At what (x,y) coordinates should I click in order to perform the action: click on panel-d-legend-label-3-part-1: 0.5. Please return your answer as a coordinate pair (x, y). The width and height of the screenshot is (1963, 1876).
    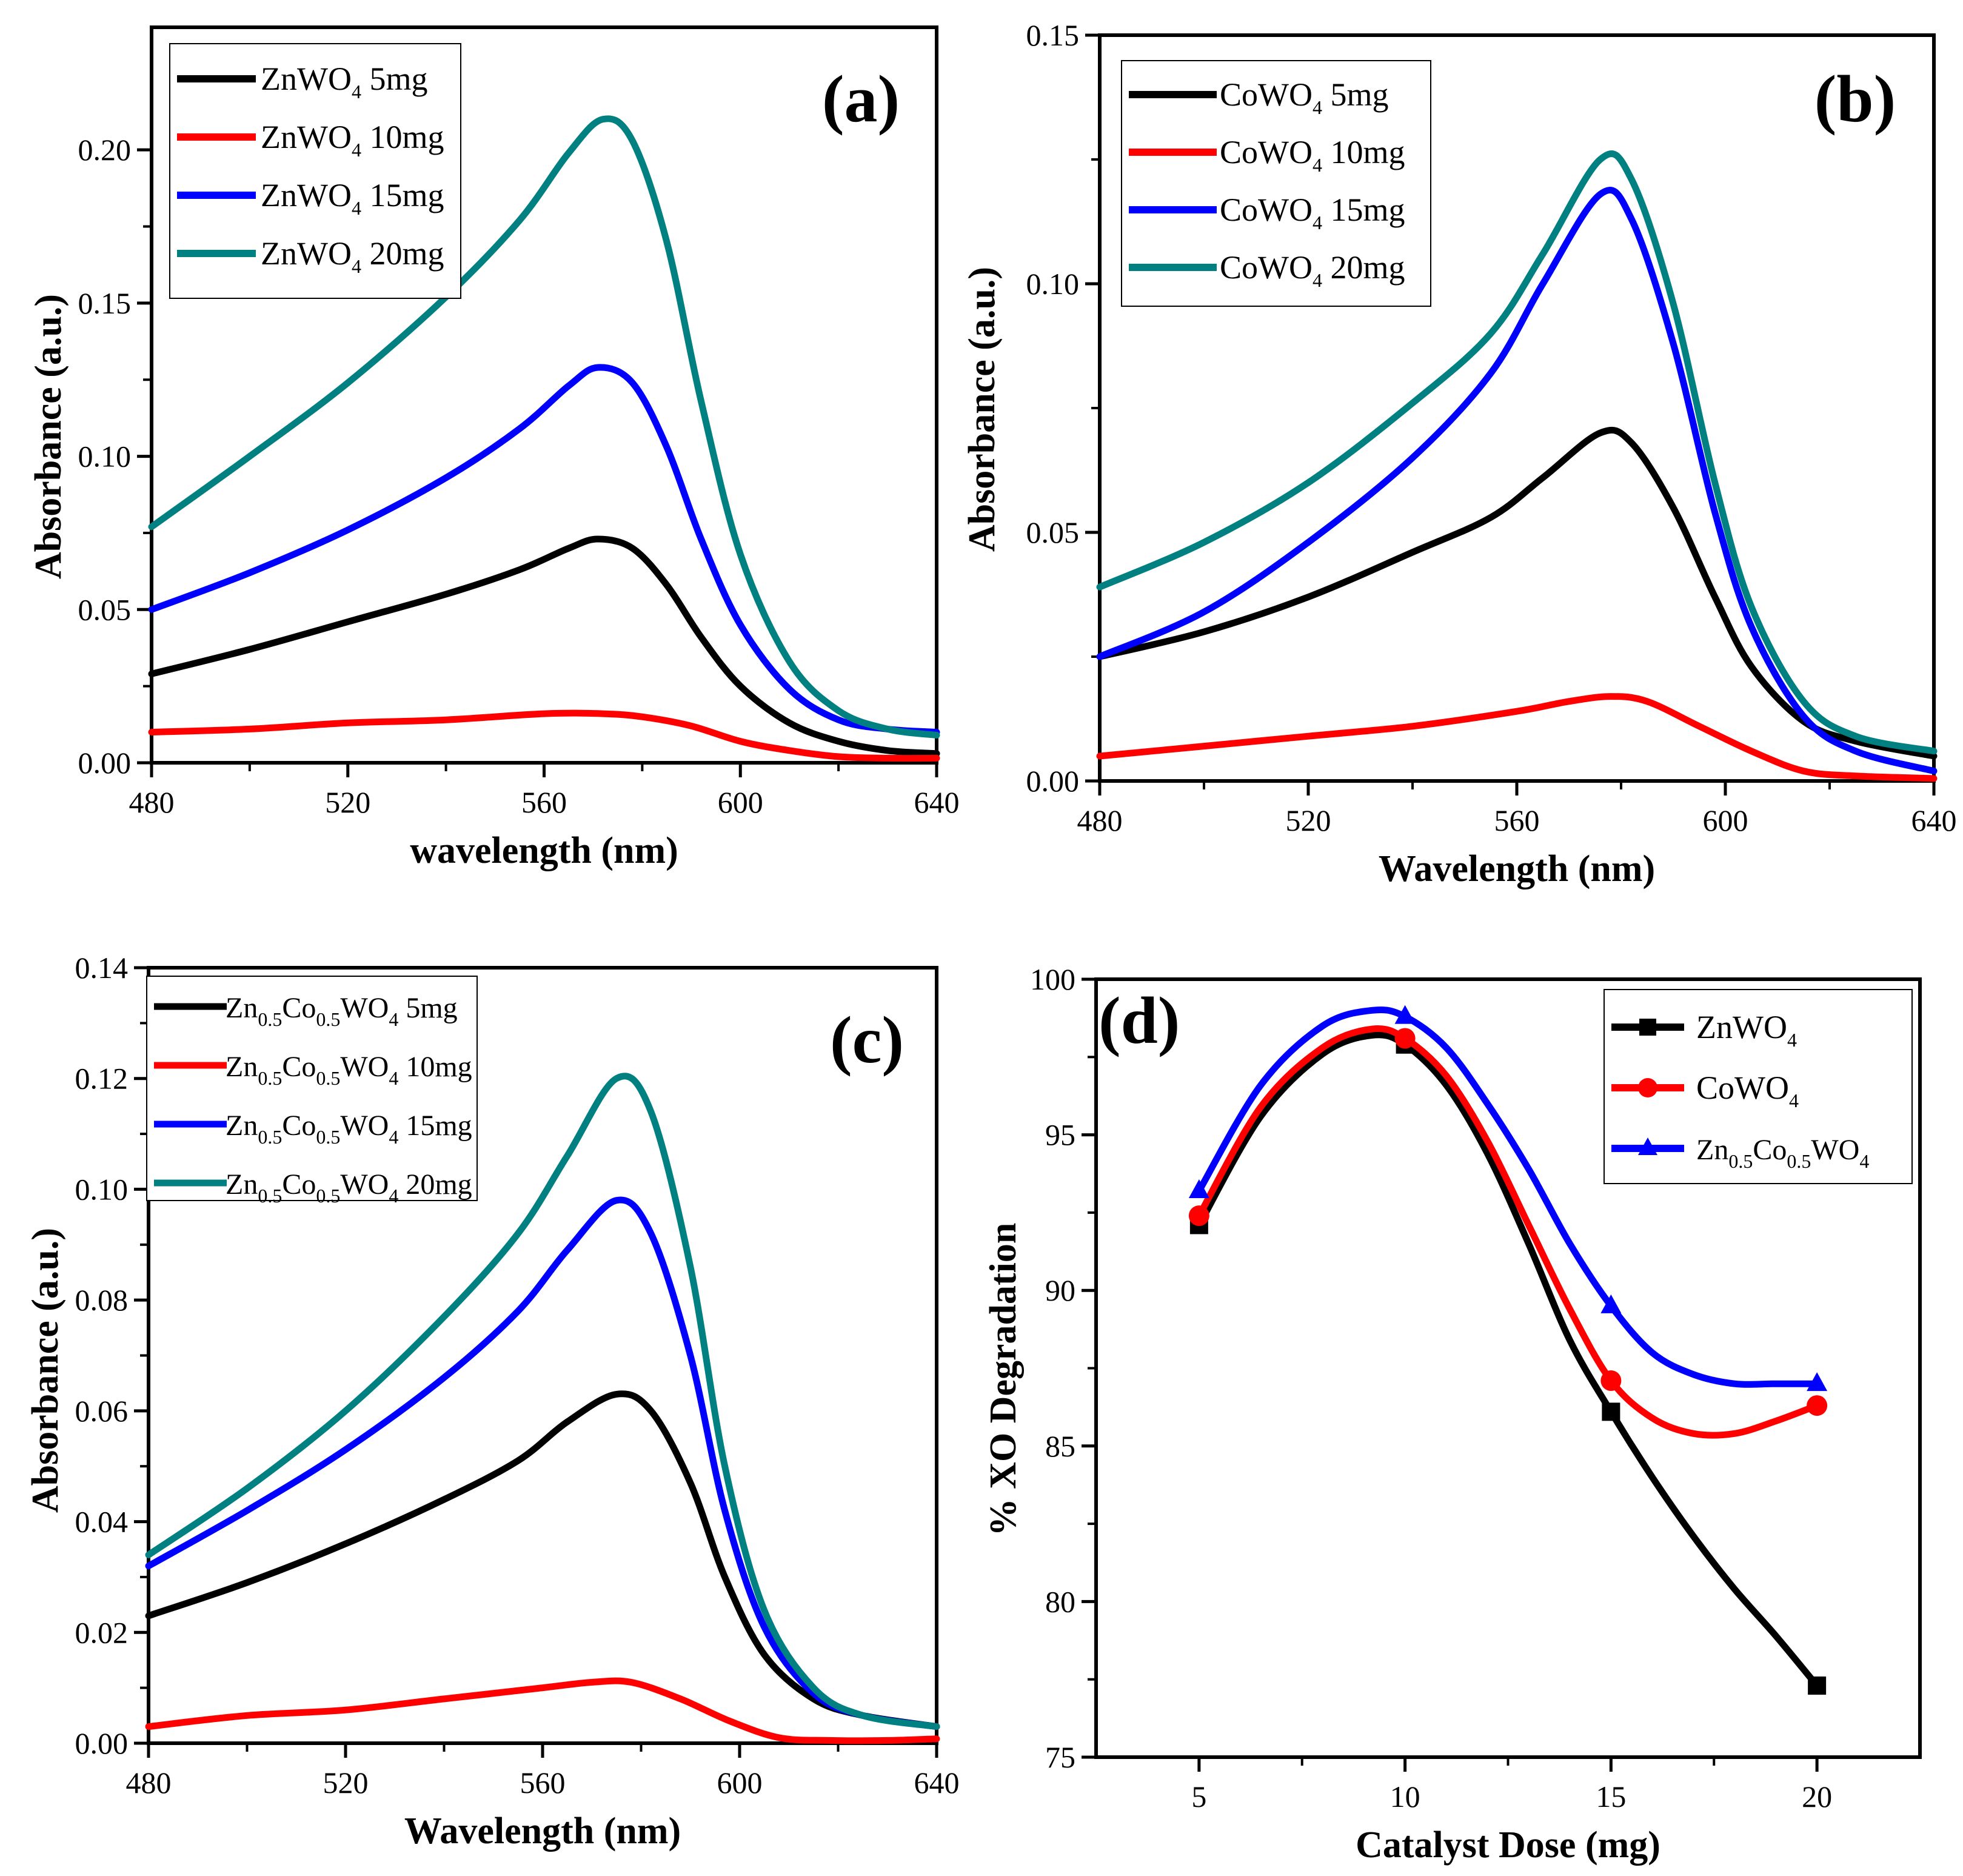
    Looking at the image, I should click on (1741, 1161).